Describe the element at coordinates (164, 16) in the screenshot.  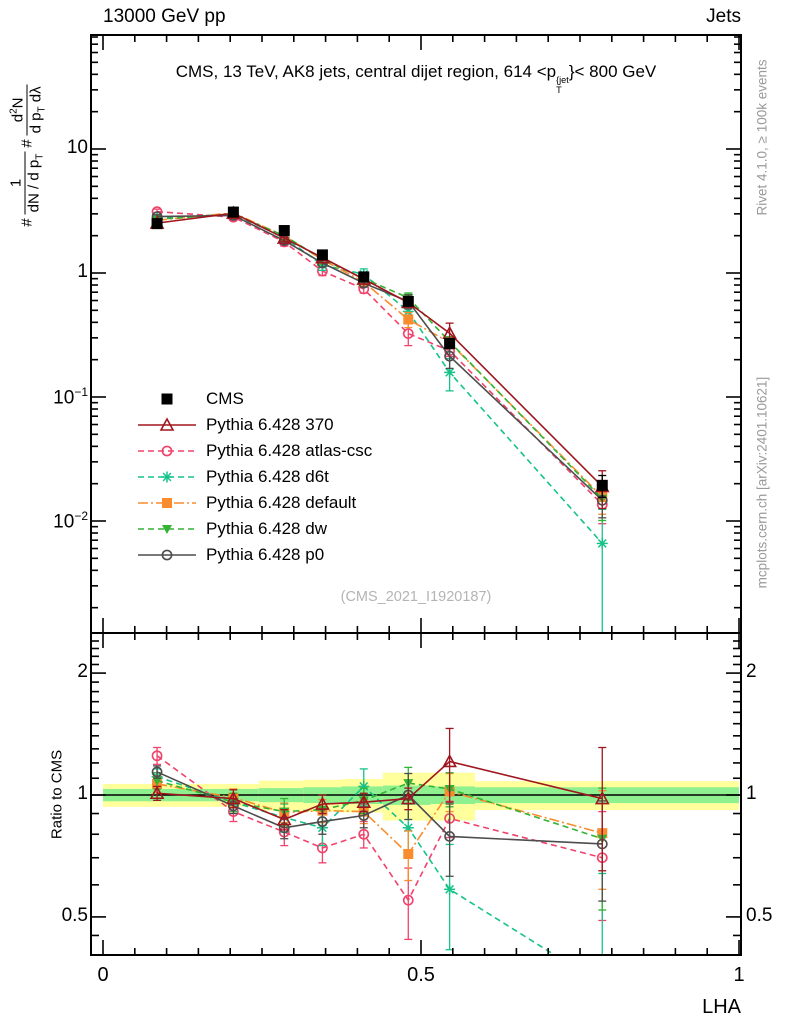
I see `beam-energy-label: 13000 GeV pp` at that location.